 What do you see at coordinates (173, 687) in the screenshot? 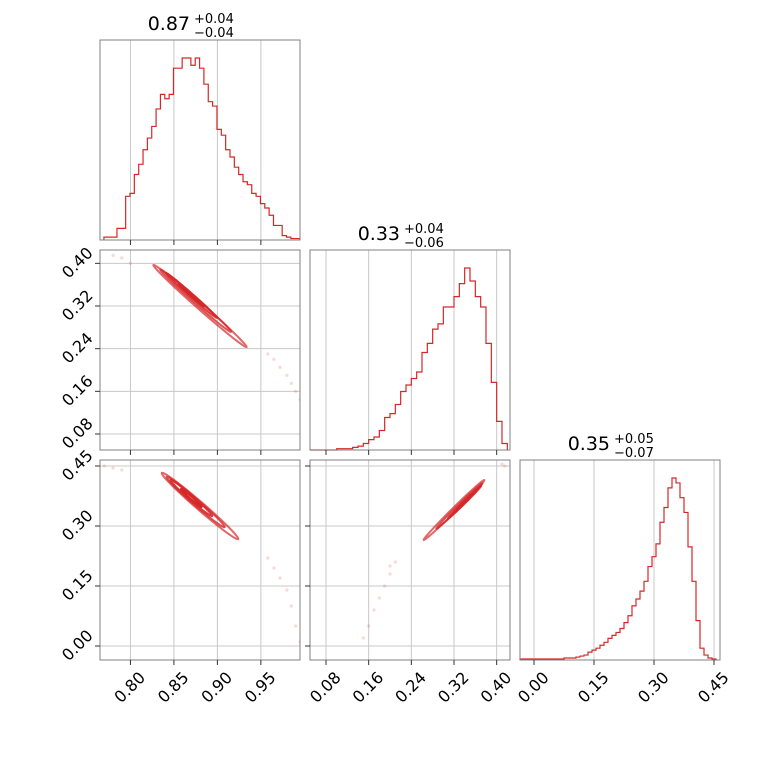
I see `x-tick-label-0-1: 0.85` at bounding box center [173, 687].